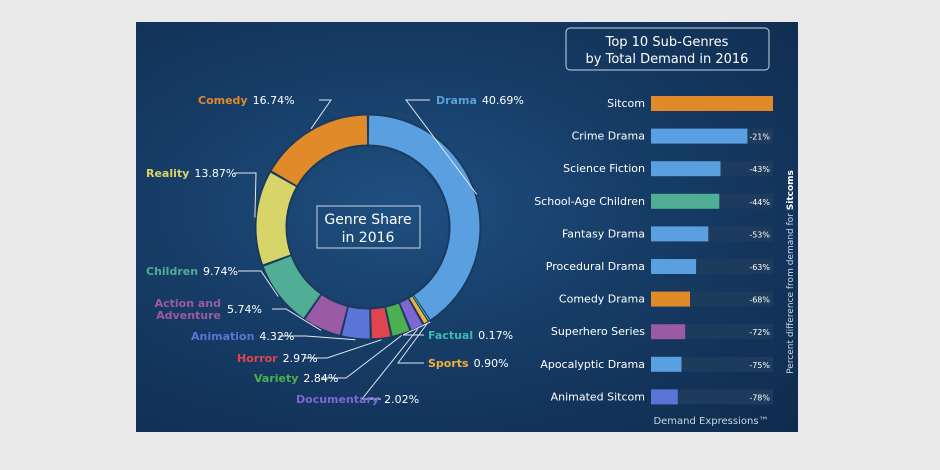  Describe the element at coordinates (470, 335) in the screenshot. I see `label-factual: Factual 0.17%` at that location.